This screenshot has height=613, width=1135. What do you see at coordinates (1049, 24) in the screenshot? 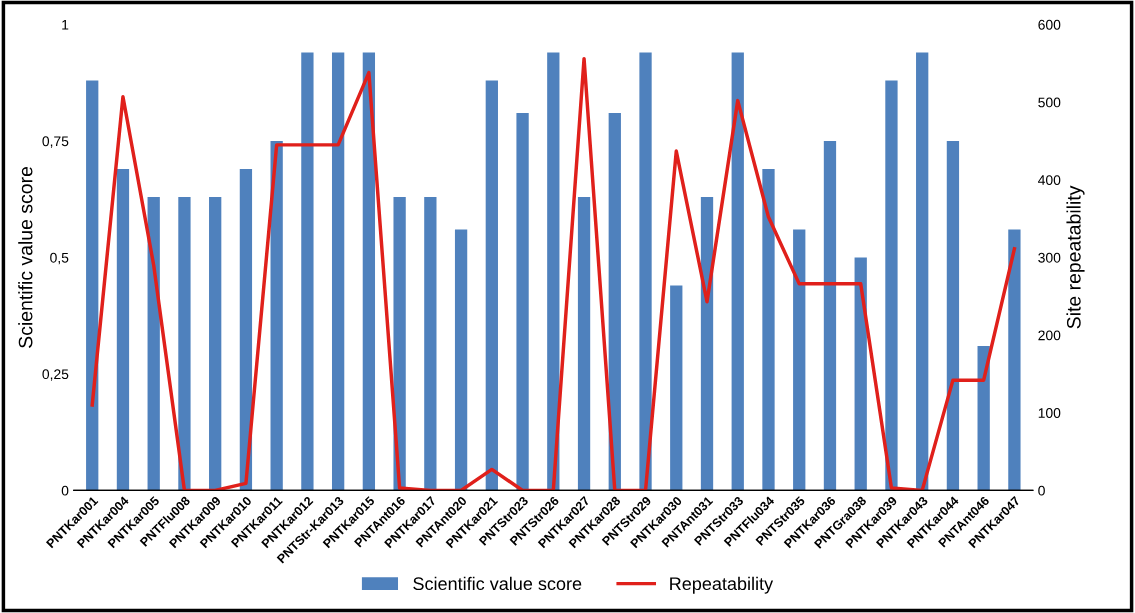
I see `y2-tick-label: 600` at bounding box center [1049, 24].